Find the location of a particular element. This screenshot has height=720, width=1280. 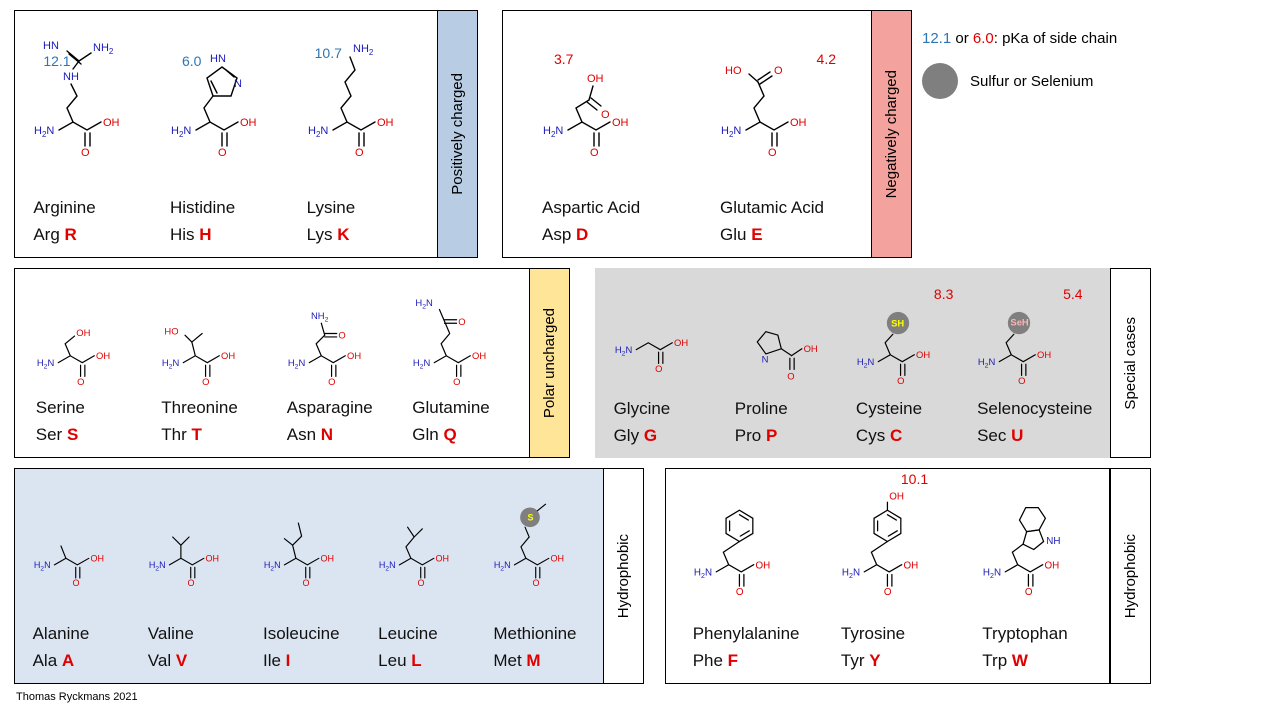

amino-acid-abbr: Gln Q is located at coordinates (450, 435).